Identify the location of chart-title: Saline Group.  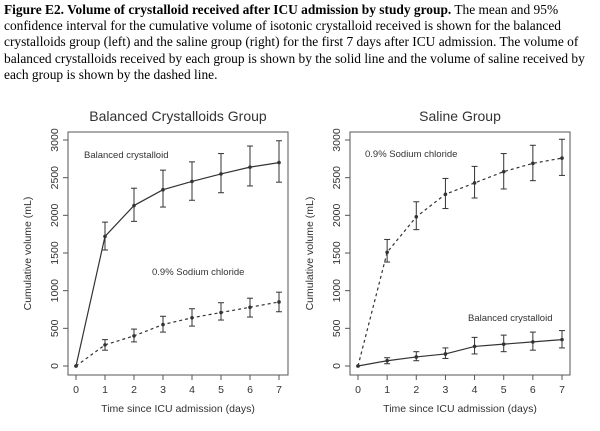
(460, 116).